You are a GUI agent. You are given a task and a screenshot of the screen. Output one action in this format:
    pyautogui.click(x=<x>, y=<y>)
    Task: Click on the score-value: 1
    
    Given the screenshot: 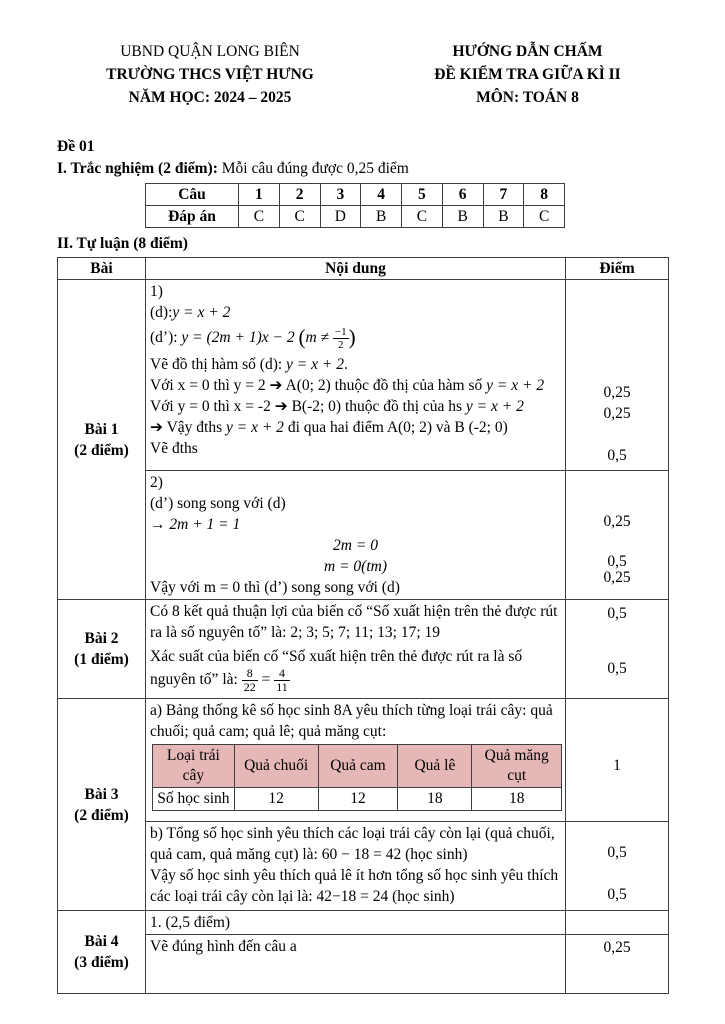 What is the action you would take?
    pyautogui.click(x=617, y=765)
    